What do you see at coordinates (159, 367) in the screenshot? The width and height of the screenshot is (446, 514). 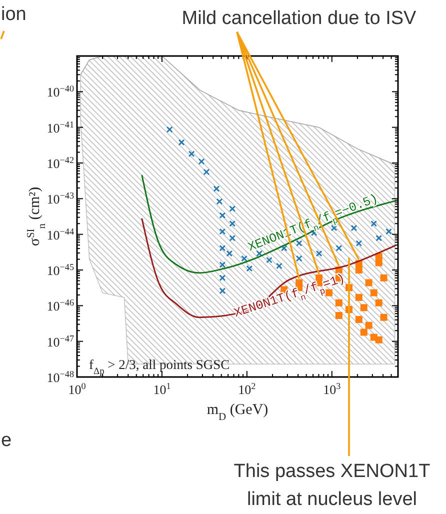 I see `annotation: f$_{Δp}$ > 2/3, all points SGSC` at bounding box center [159, 367].